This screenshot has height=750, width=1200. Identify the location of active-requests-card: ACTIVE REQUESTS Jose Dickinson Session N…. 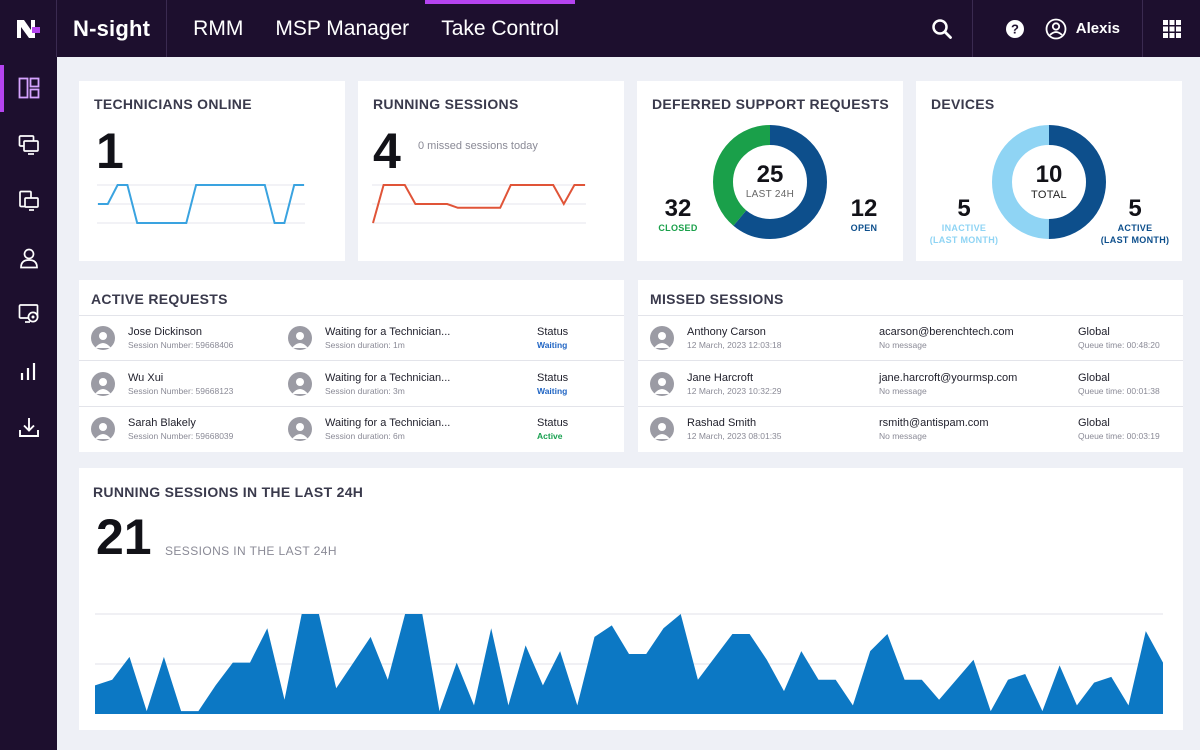
(351, 366).